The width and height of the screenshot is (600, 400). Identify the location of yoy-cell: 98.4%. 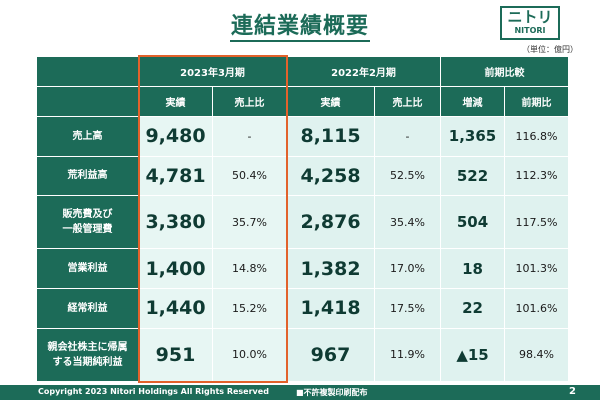
(537, 355).